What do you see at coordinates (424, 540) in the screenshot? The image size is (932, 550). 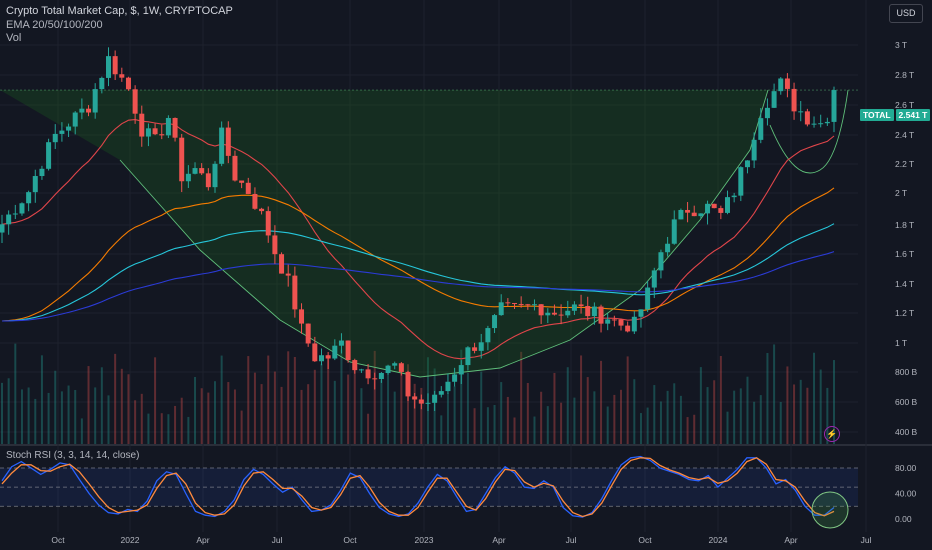 I see `x-tick-label: 2023` at bounding box center [424, 540].